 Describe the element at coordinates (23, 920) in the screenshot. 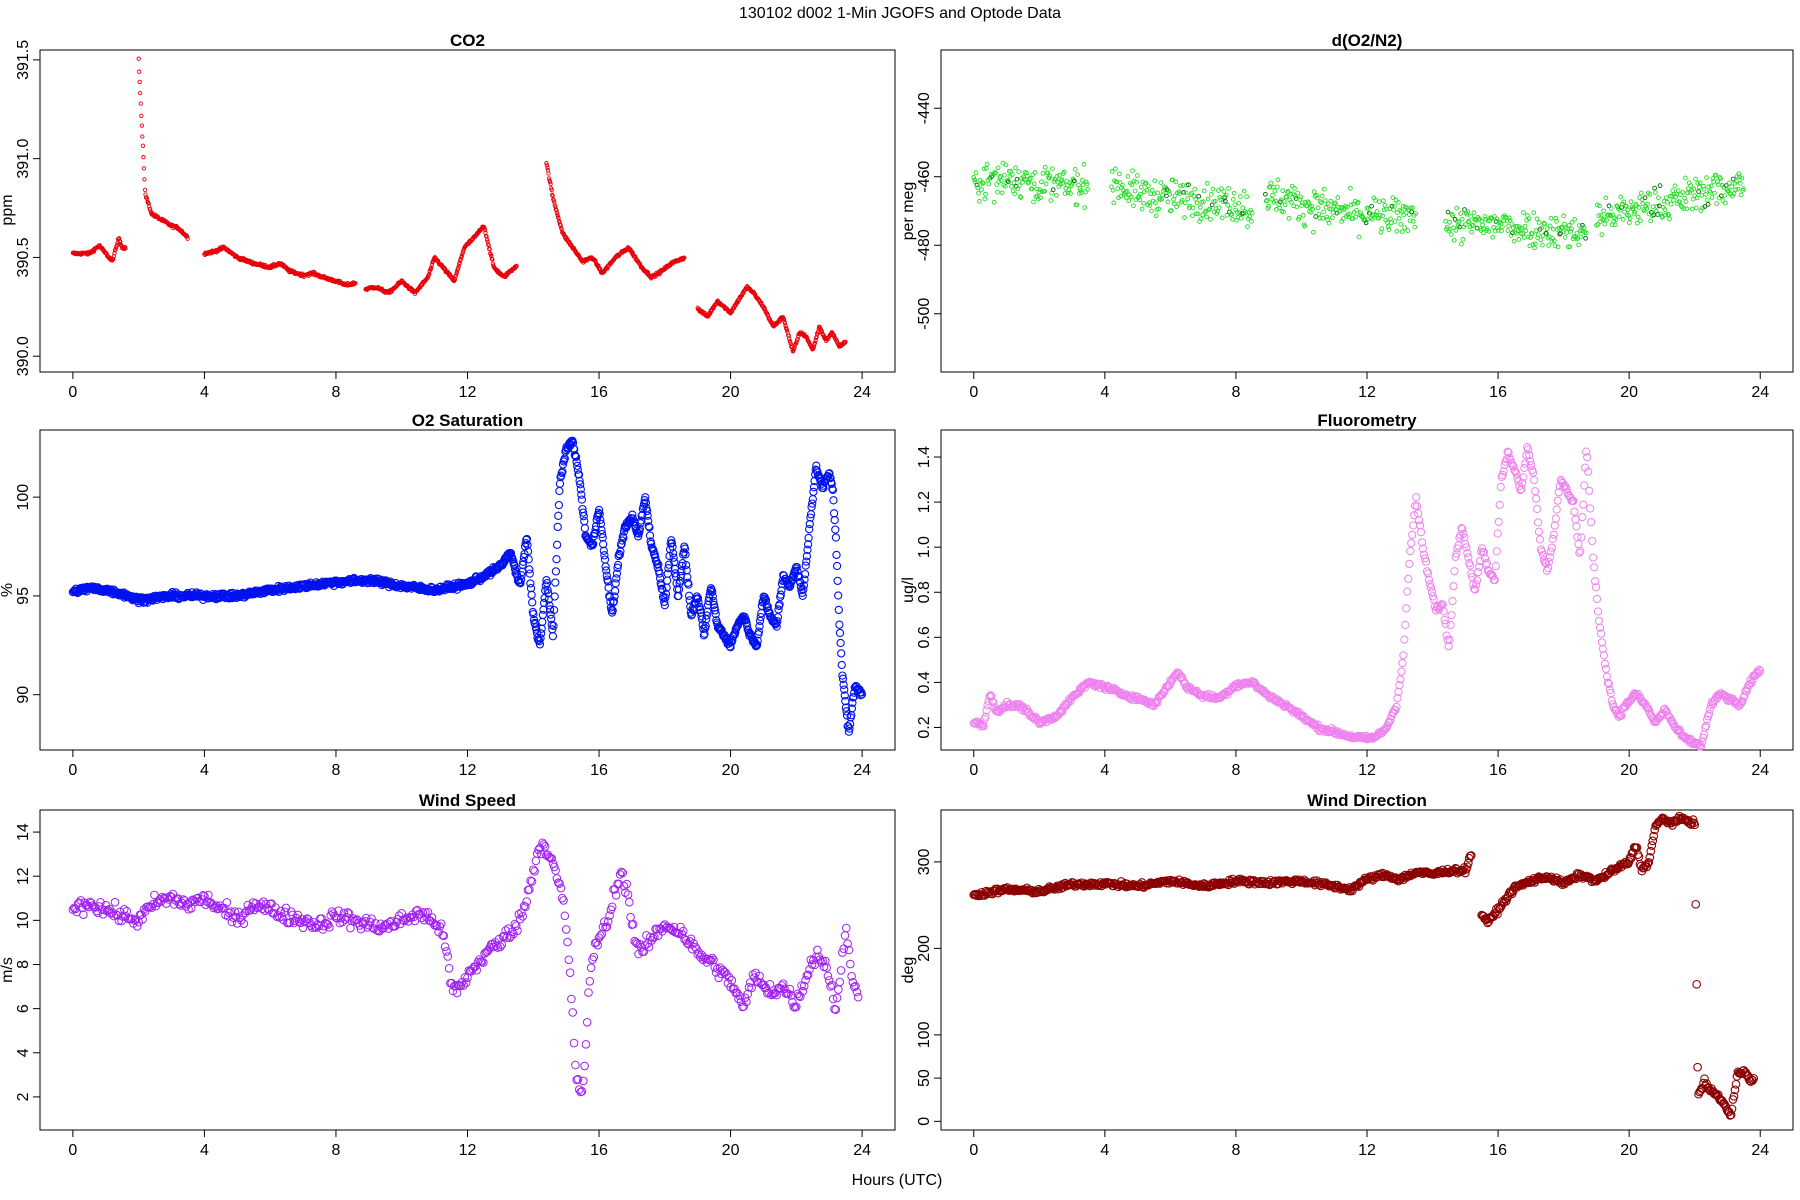

I see `y-tick-label: 10` at that location.